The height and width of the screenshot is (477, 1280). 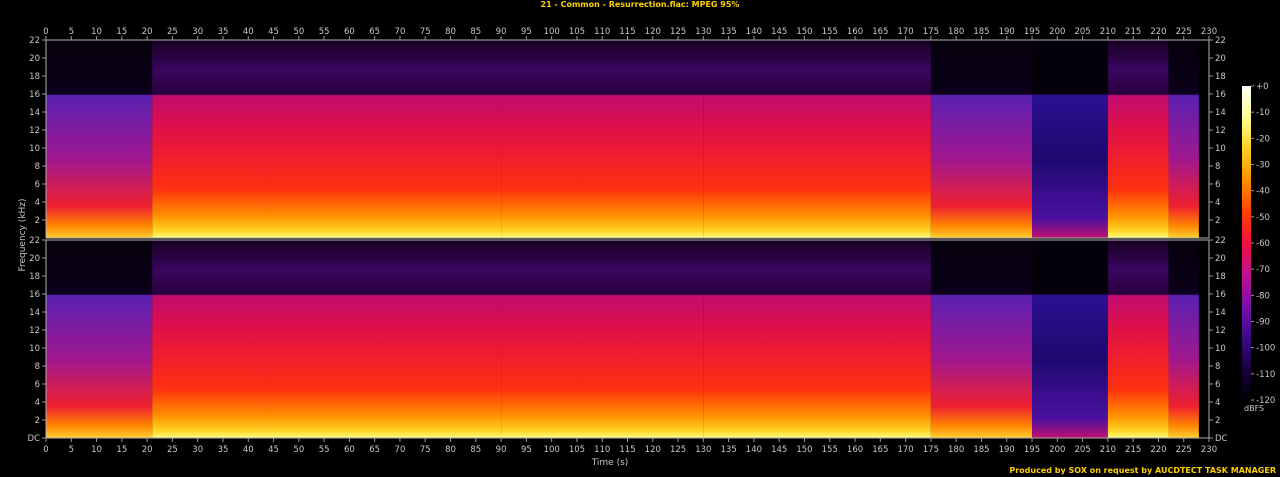 What do you see at coordinates (526, 450) in the screenshot?
I see `x-tick-label: 95` at bounding box center [526, 450].